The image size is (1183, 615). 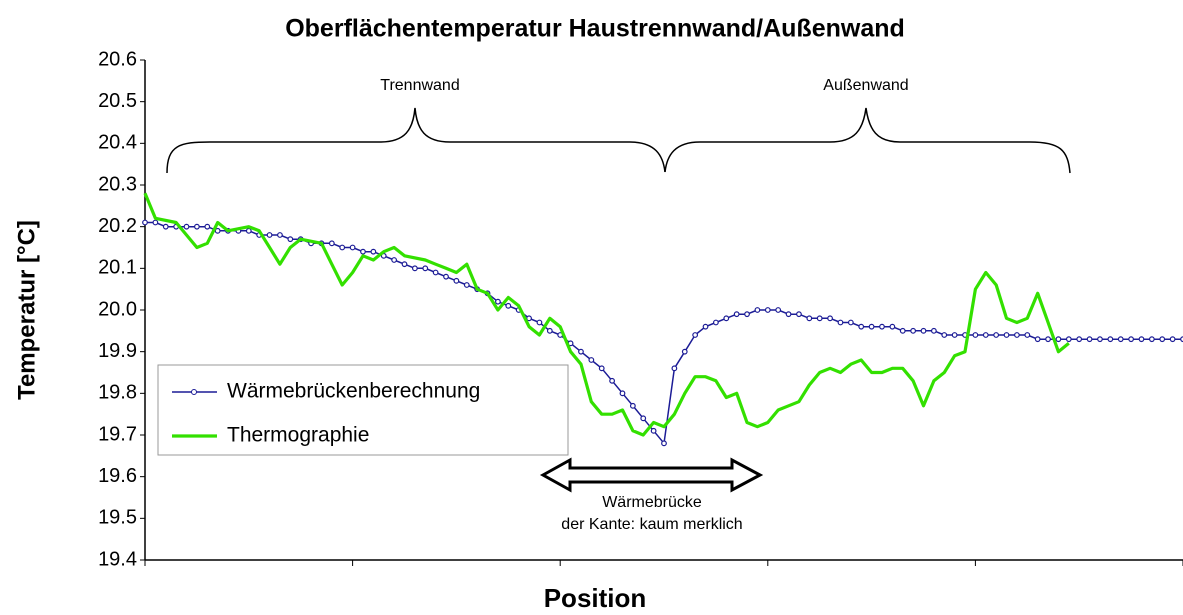 What do you see at coordinates (117, 143) in the screenshot?
I see `y-tick-label: 20.4` at bounding box center [117, 143].